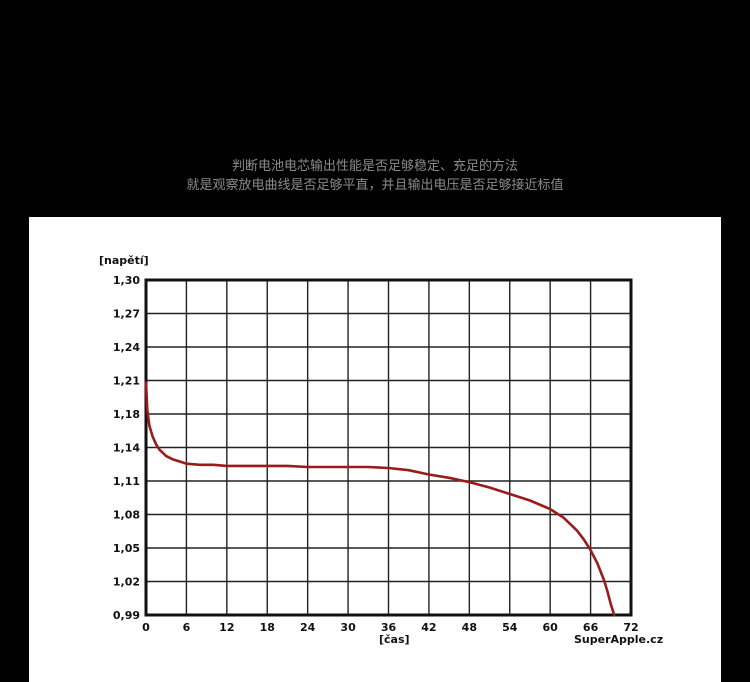 The width and height of the screenshot is (750, 682). What do you see at coordinates (469, 627) in the screenshot?
I see `x-tick-label: 48` at bounding box center [469, 627].